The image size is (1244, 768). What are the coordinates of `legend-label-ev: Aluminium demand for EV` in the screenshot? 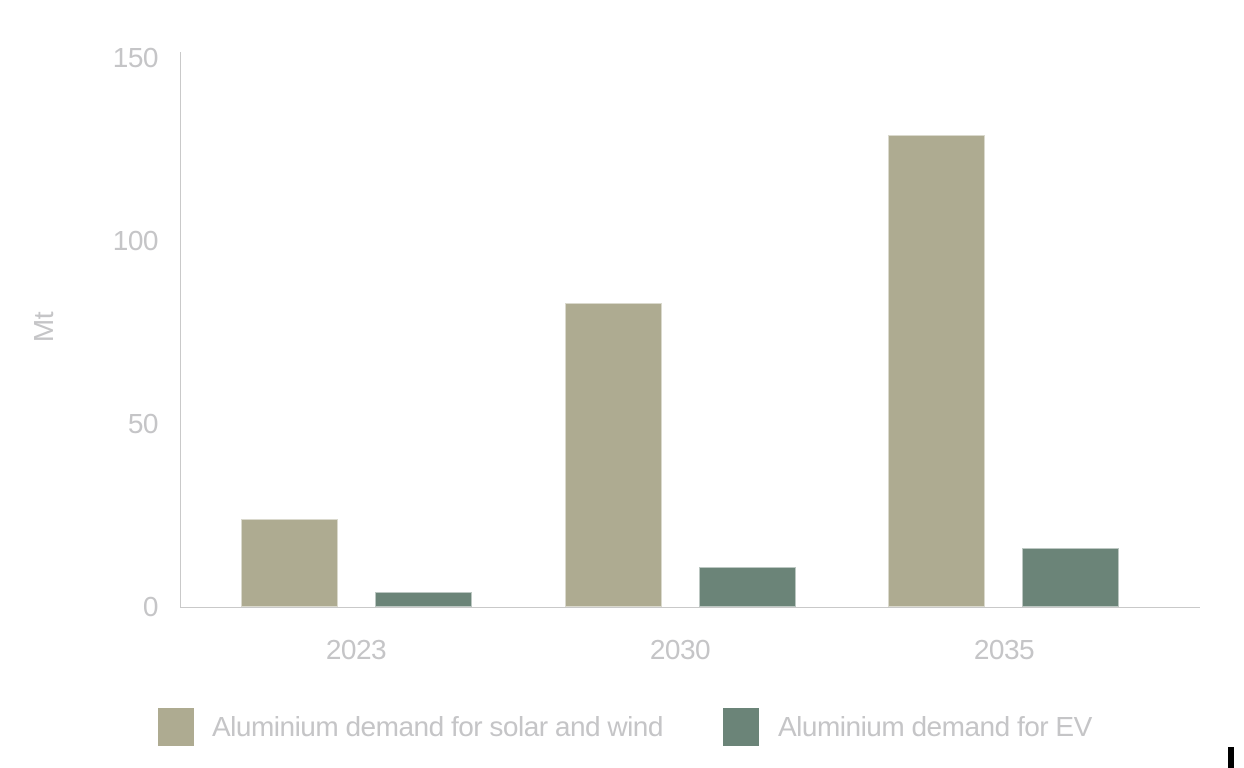 It's located at (935, 726).